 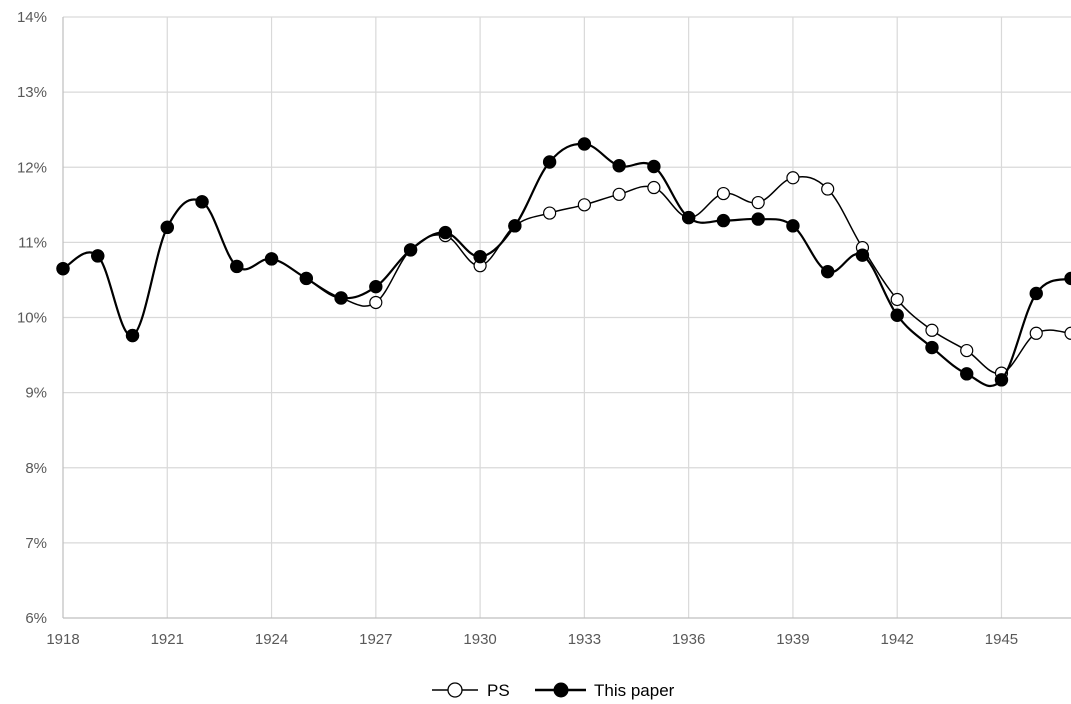 What do you see at coordinates (471, 690) in the screenshot?
I see `legend-item-0: PS` at bounding box center [471, 690].